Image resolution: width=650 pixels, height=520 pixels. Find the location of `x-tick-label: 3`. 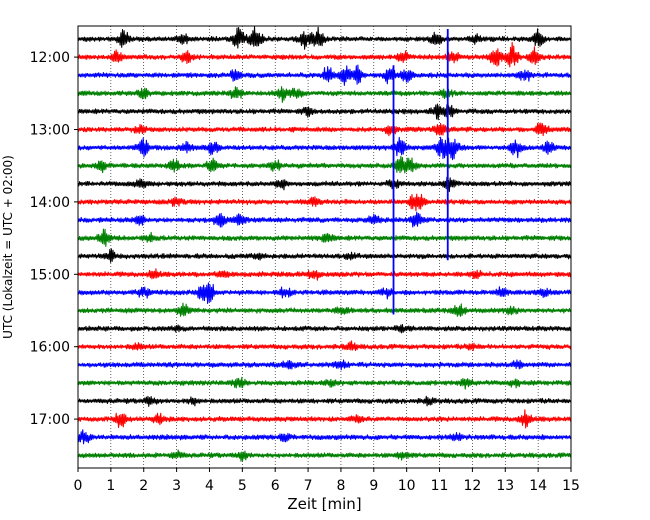

x-tick-label: 3 is located at coordinates (176, 486).